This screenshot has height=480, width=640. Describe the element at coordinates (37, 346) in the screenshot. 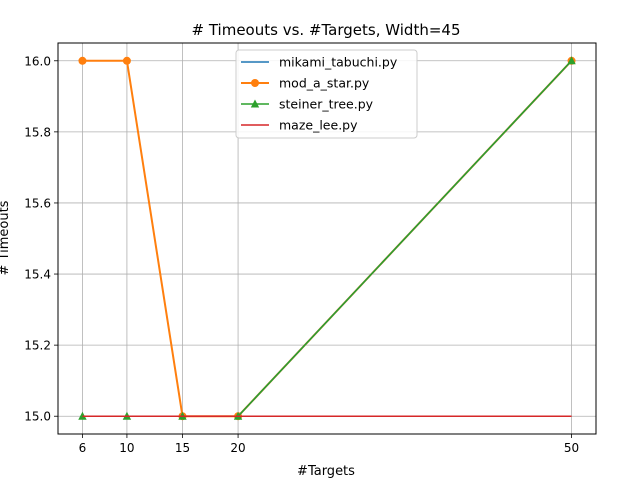

I see `y-tick-label: 15.2` at that location.